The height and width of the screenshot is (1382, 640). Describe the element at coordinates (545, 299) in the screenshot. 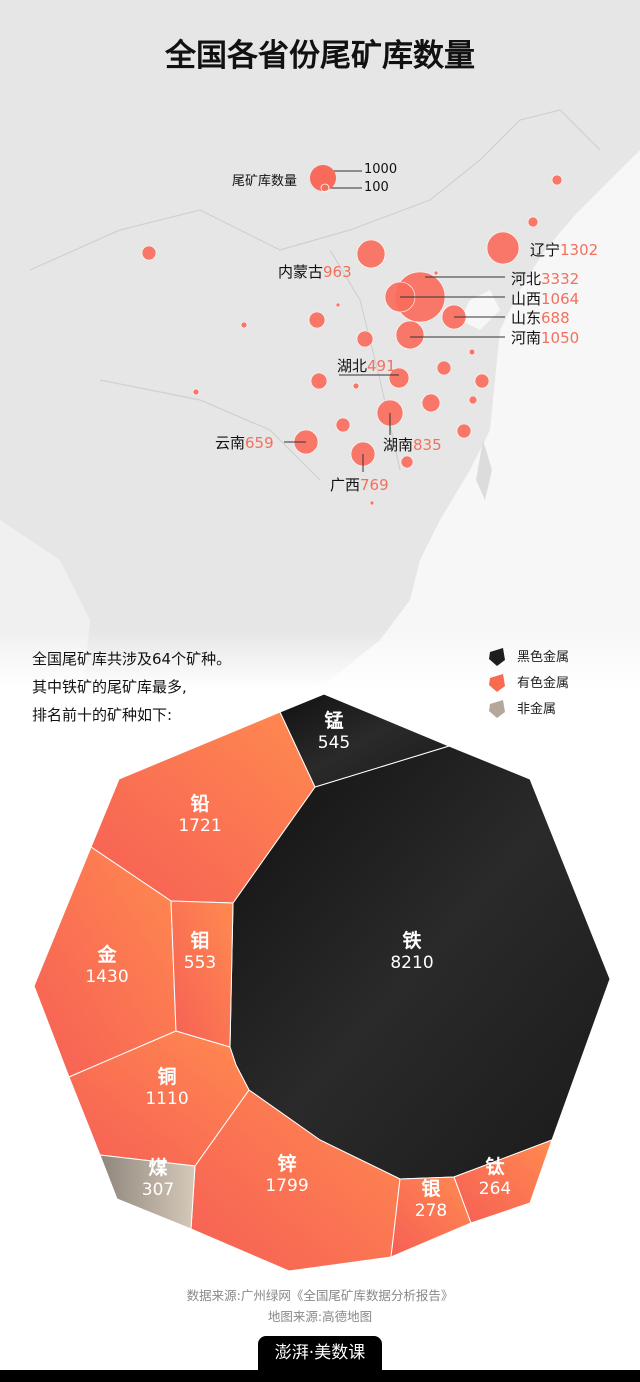

I see `province-label: 山西1064` at that location.